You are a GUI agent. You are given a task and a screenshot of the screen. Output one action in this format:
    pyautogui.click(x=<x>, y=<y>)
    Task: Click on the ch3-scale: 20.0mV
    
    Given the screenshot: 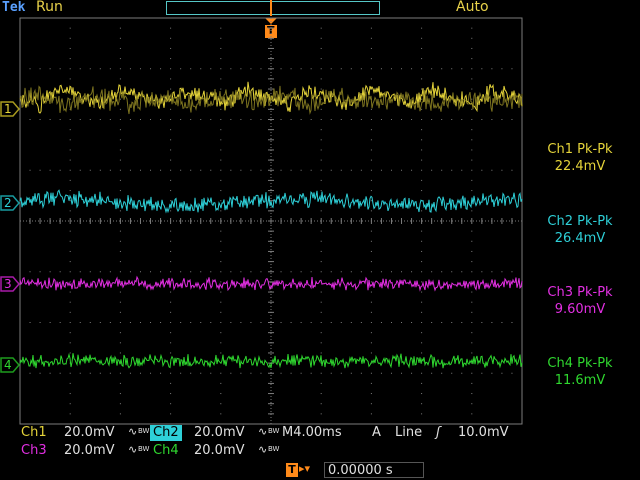 What is the action you would take?
    pyautogui.click(x=89, y=450)
    